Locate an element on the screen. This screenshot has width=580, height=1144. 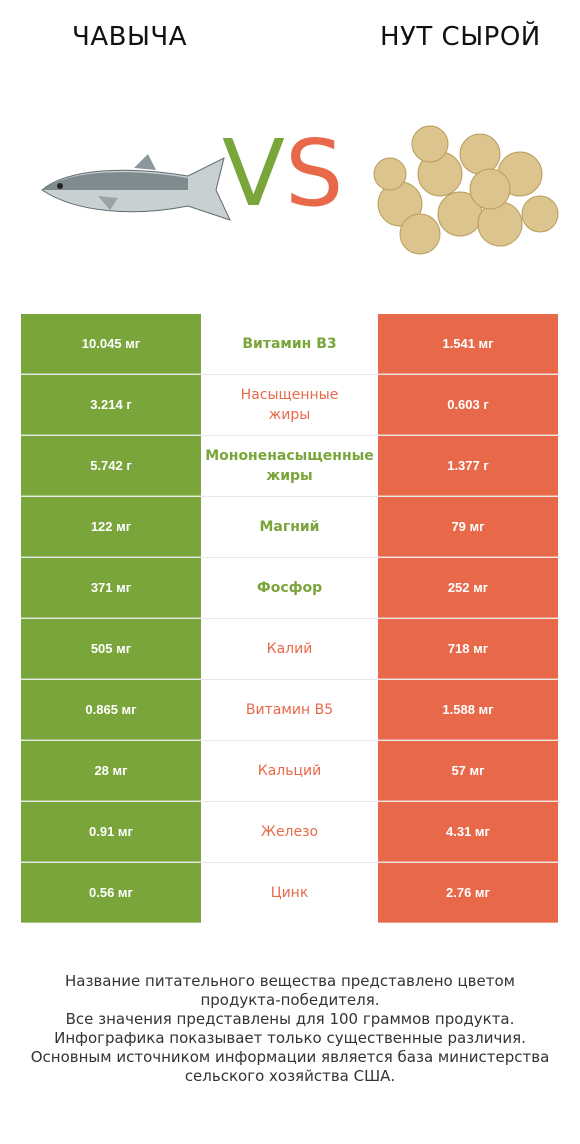
nutrient-name: Магний is located at coordinates (289, 527).